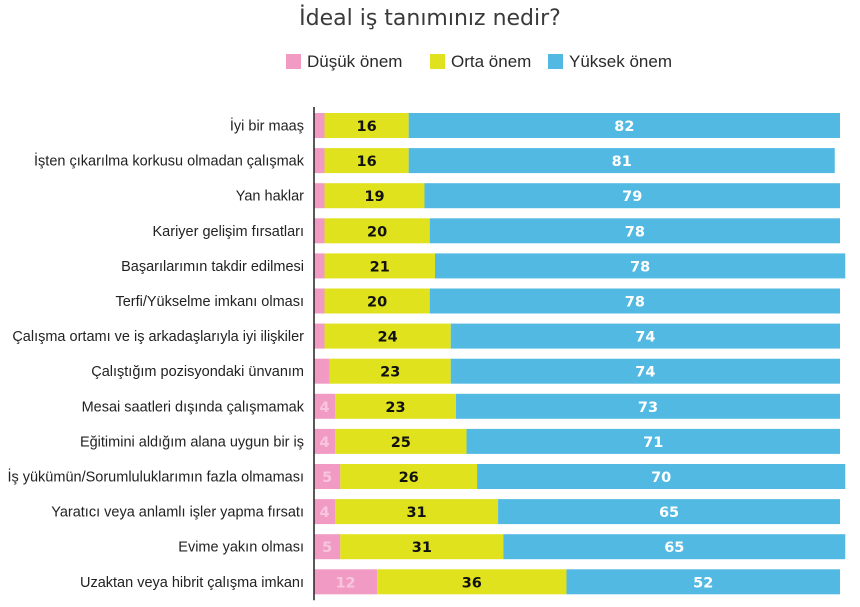 The width and height of the screenshot is (860, 607). What do you see at coordinates (491, 61) in the screenshot?
I see `legend-label-2: Orta önem` at bounding box center [491, 61].